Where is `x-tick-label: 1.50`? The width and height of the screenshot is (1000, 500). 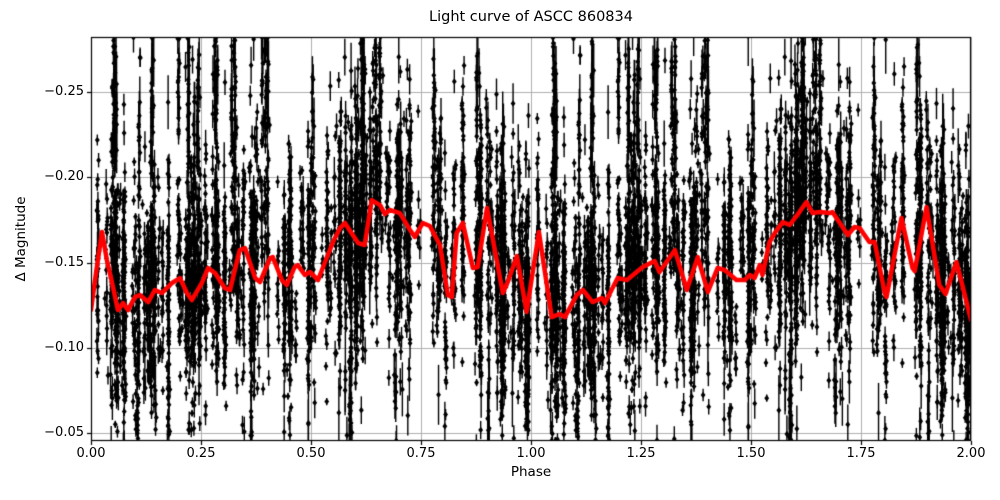
x-tick-label: 1.50 is located at coordinates (751, 453).